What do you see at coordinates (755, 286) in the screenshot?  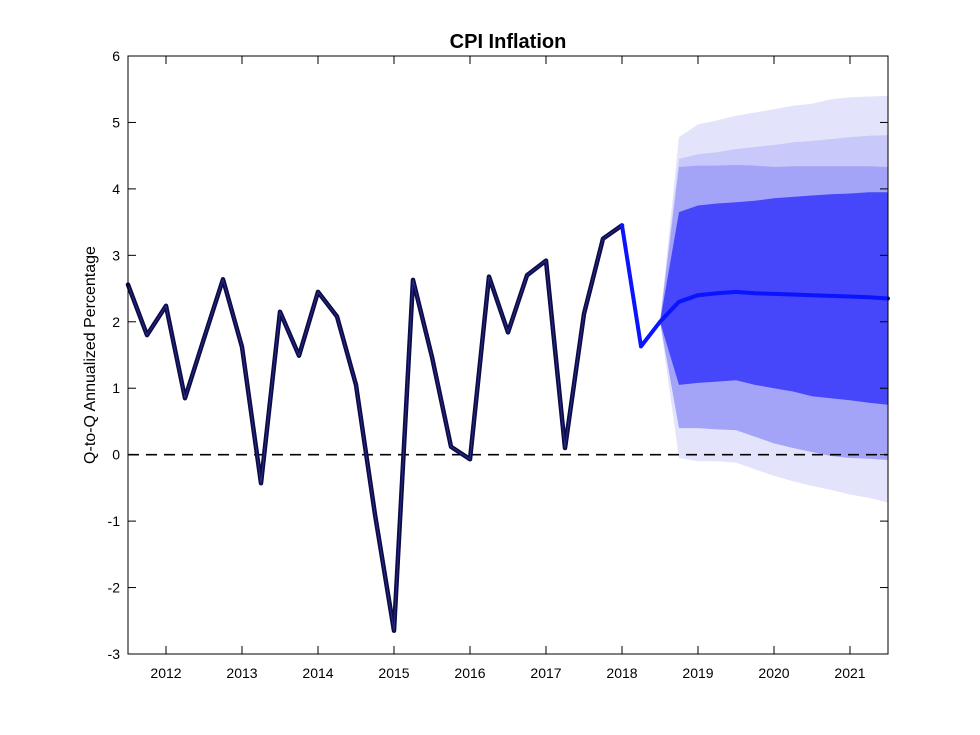 I see `projection-median-line` at bounding box center [755, 286].